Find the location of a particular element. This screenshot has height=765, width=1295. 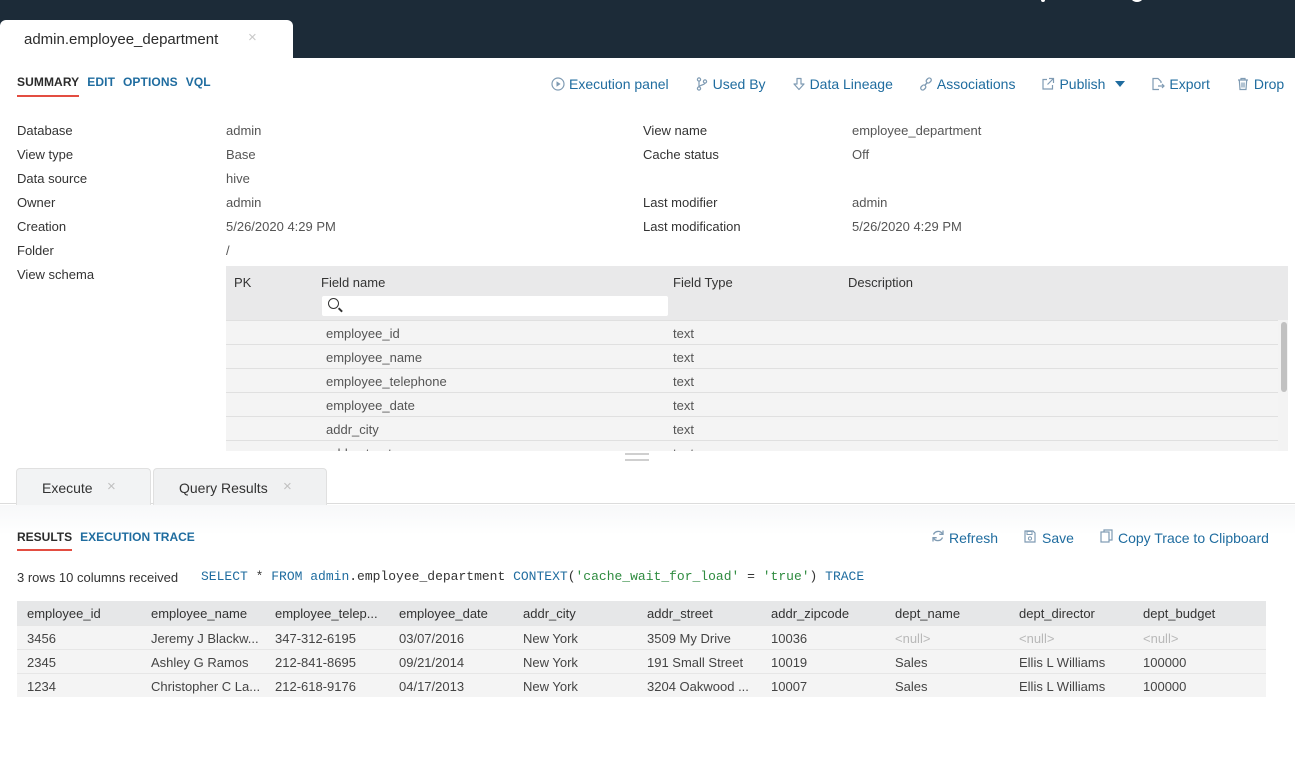

field-name-search-input is located at coordinates (495, 306).